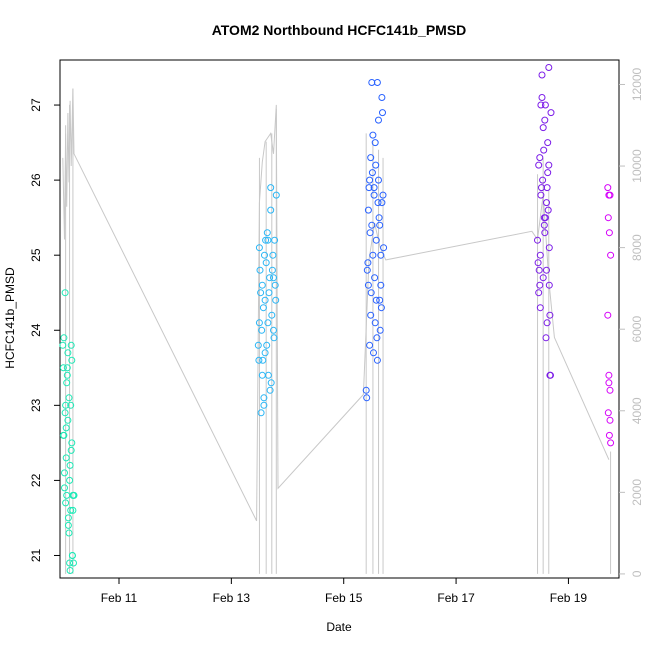 This screenshot has width=650, height=650. Describe the element at coordinates (637, 410) in the screenshot. I see `y2-tick-label: 4000` at that location.